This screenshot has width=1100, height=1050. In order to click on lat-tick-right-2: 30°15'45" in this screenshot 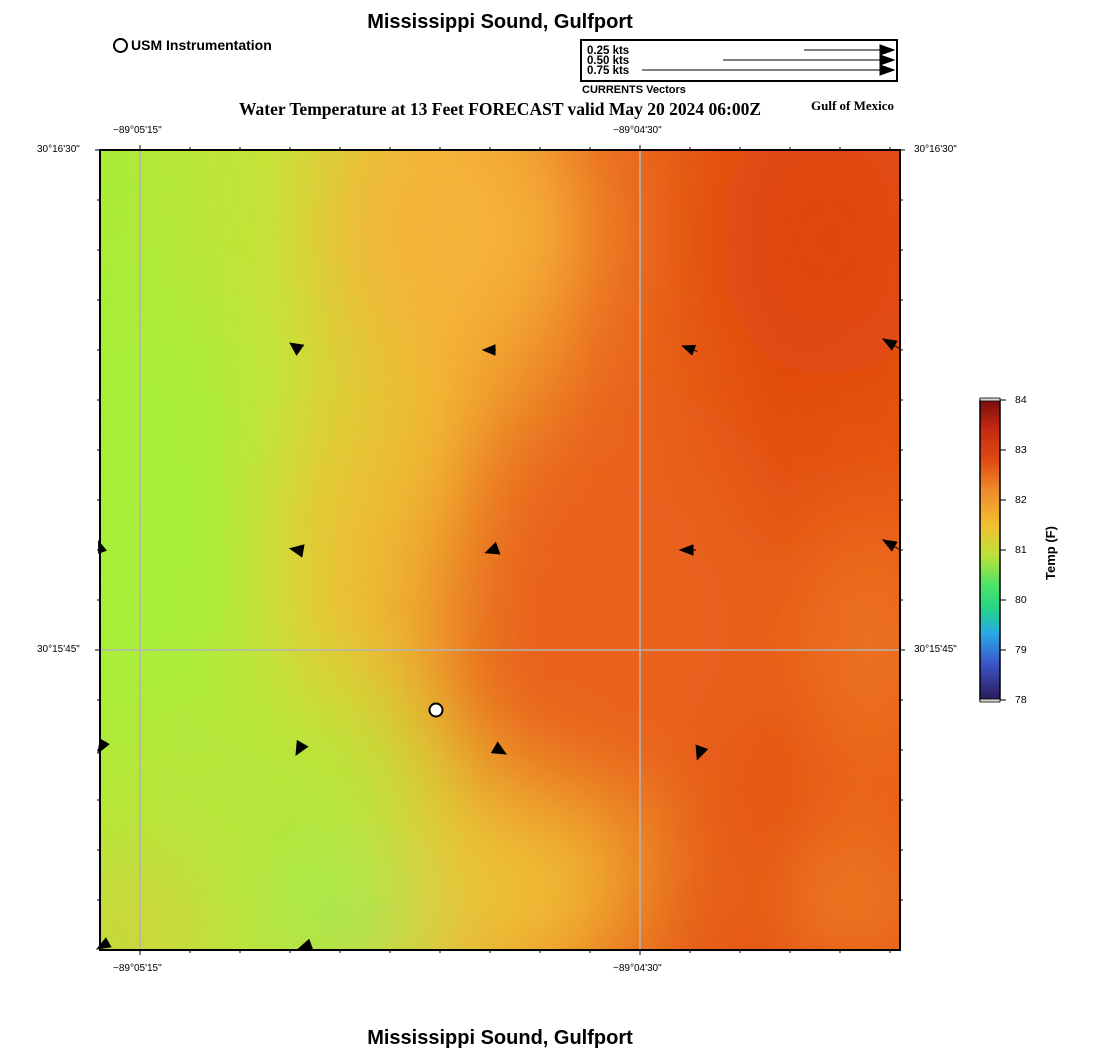, I will do `click(935, 649)`.